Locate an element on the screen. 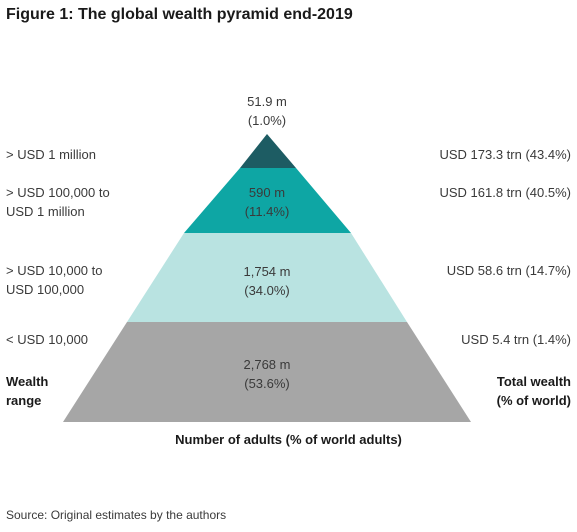 This screenshot has width=577, height=532. total-wealth-axis-label: Total wealth (% of world) is located at coordinates (534, 391).